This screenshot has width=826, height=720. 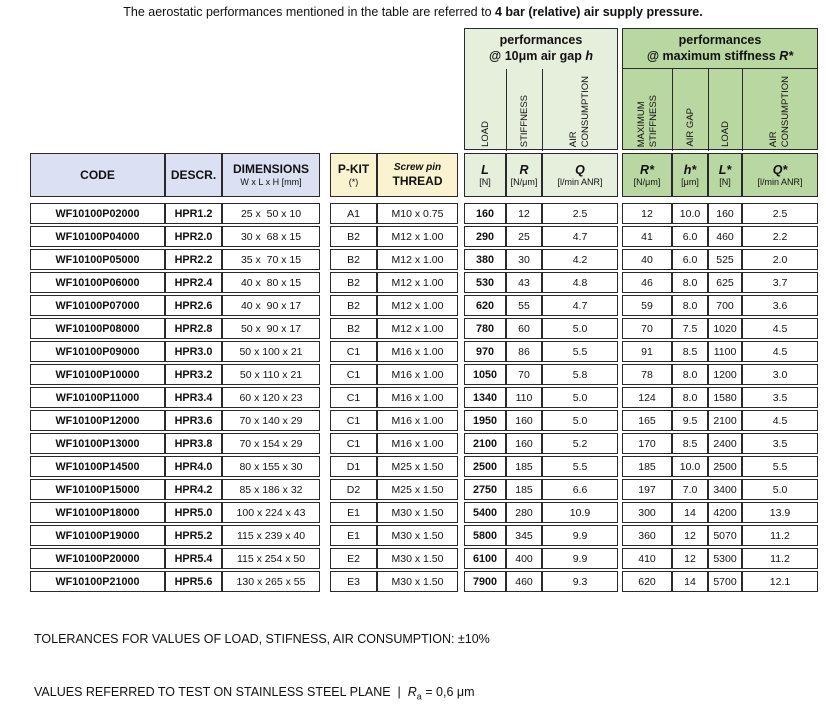 What do you see at coordinates (524, 182) in the screenshot?
I see `unit-label-R: [N/μm]` at bounding box center [524, 182].